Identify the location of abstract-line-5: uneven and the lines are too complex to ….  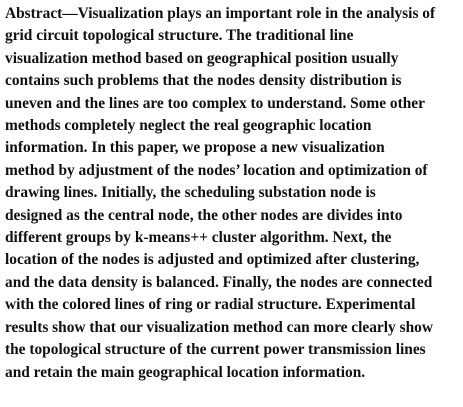
(215, 103).